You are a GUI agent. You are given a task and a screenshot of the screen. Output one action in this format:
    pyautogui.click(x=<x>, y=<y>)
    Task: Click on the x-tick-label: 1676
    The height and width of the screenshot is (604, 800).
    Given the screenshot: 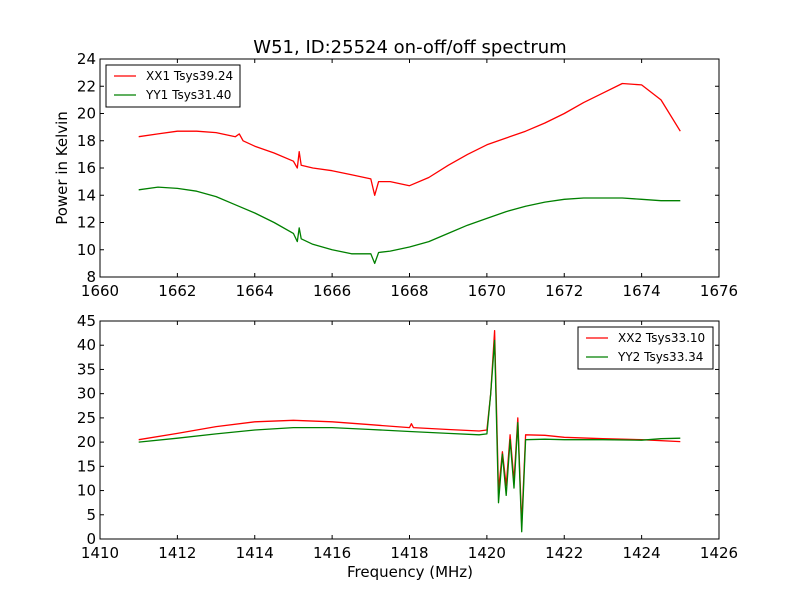 What is the action you would take?
    pyautogui.click(x=719, y=291)
    